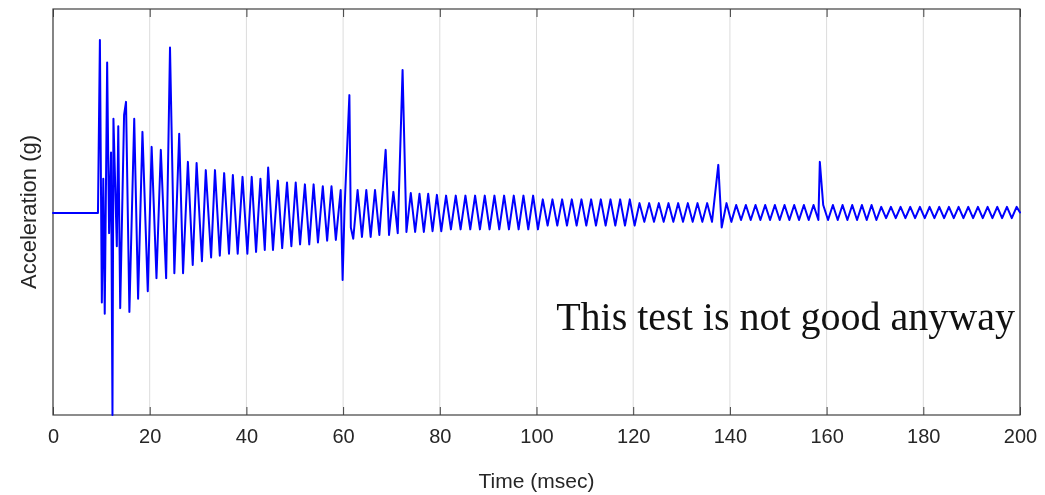  Describe the element at coordinates (730, 436) in the screenshot. I see `x-tick-label: 140` at that location.